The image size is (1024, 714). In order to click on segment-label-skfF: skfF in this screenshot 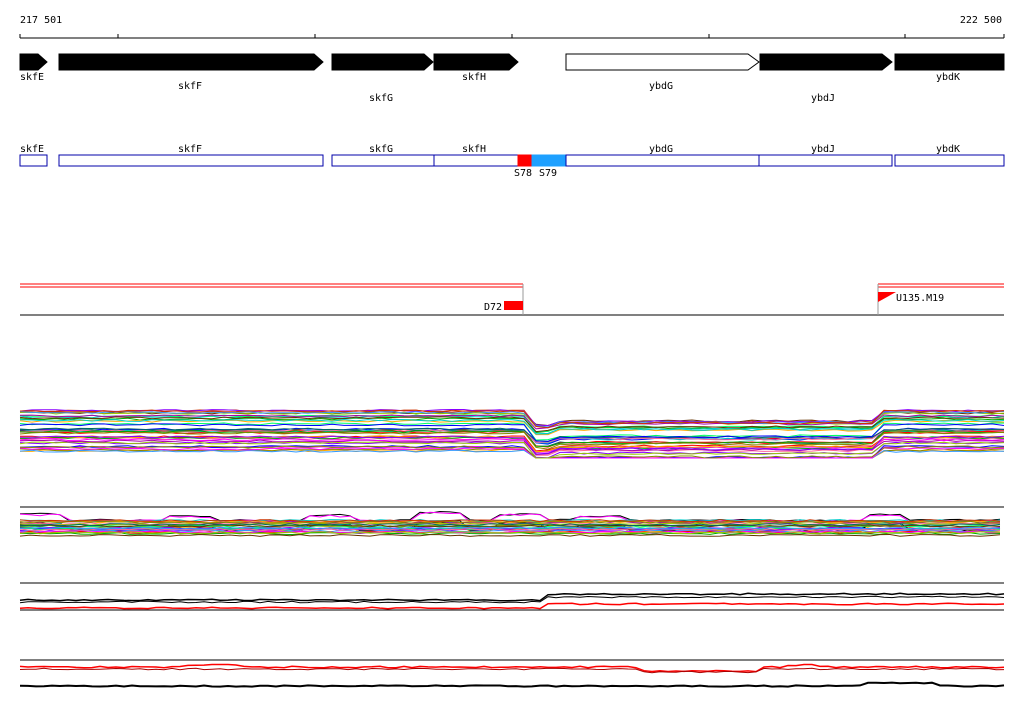, I will do `click(190, 149)`.